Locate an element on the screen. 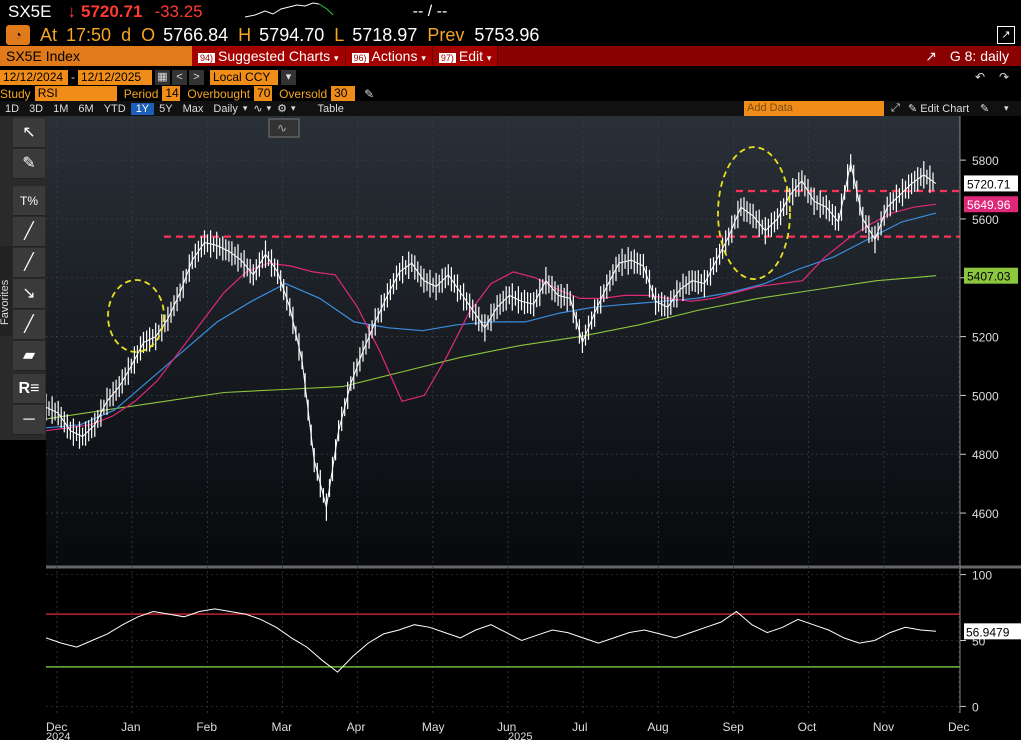  overbought-field: 70 is located at coordinates (263, 93).